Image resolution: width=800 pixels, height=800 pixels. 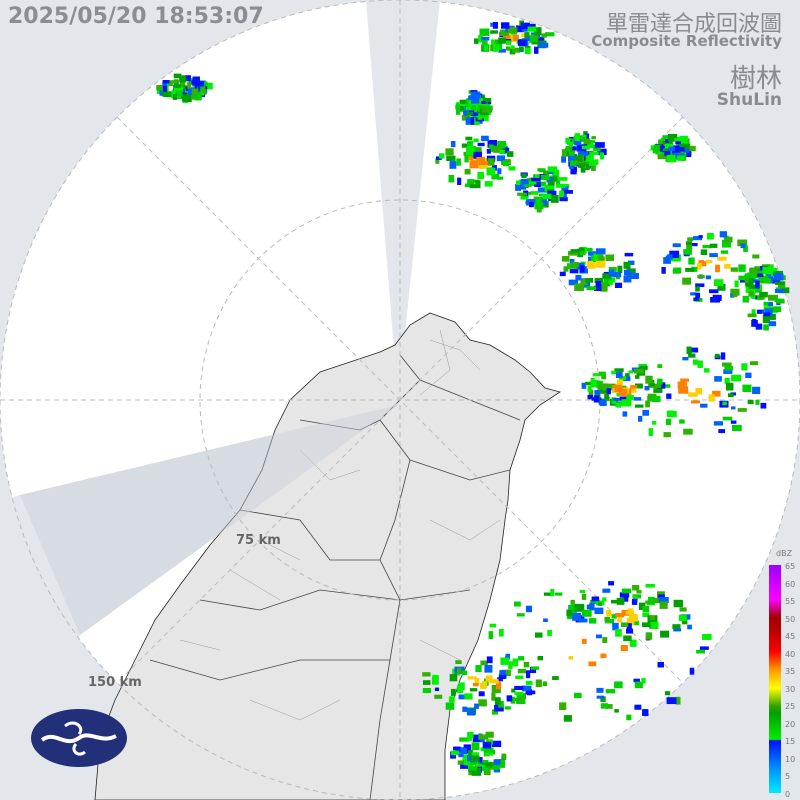 I want to click on range-label-75: 75 km, so click(x=258, y=540).